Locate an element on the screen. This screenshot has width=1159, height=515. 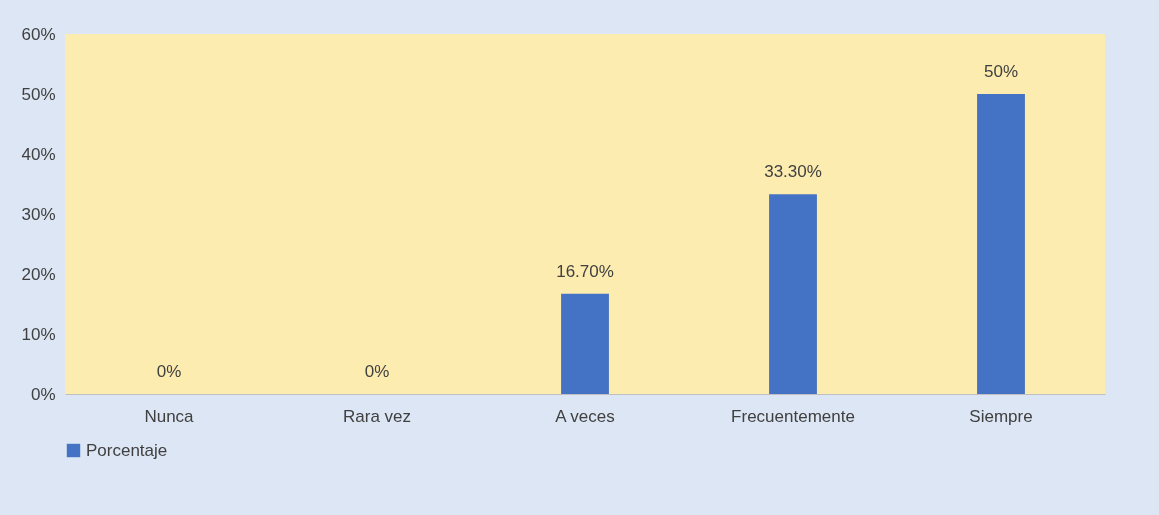
y-tick-label: 30% is located at coordinates (38, 214).